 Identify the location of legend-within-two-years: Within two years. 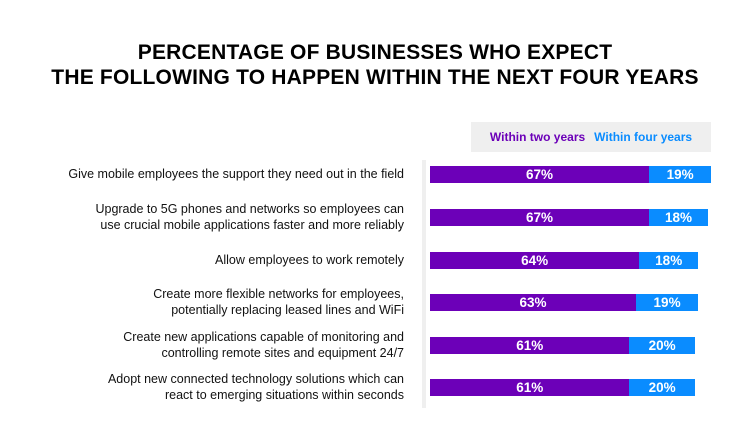
(537, 137).